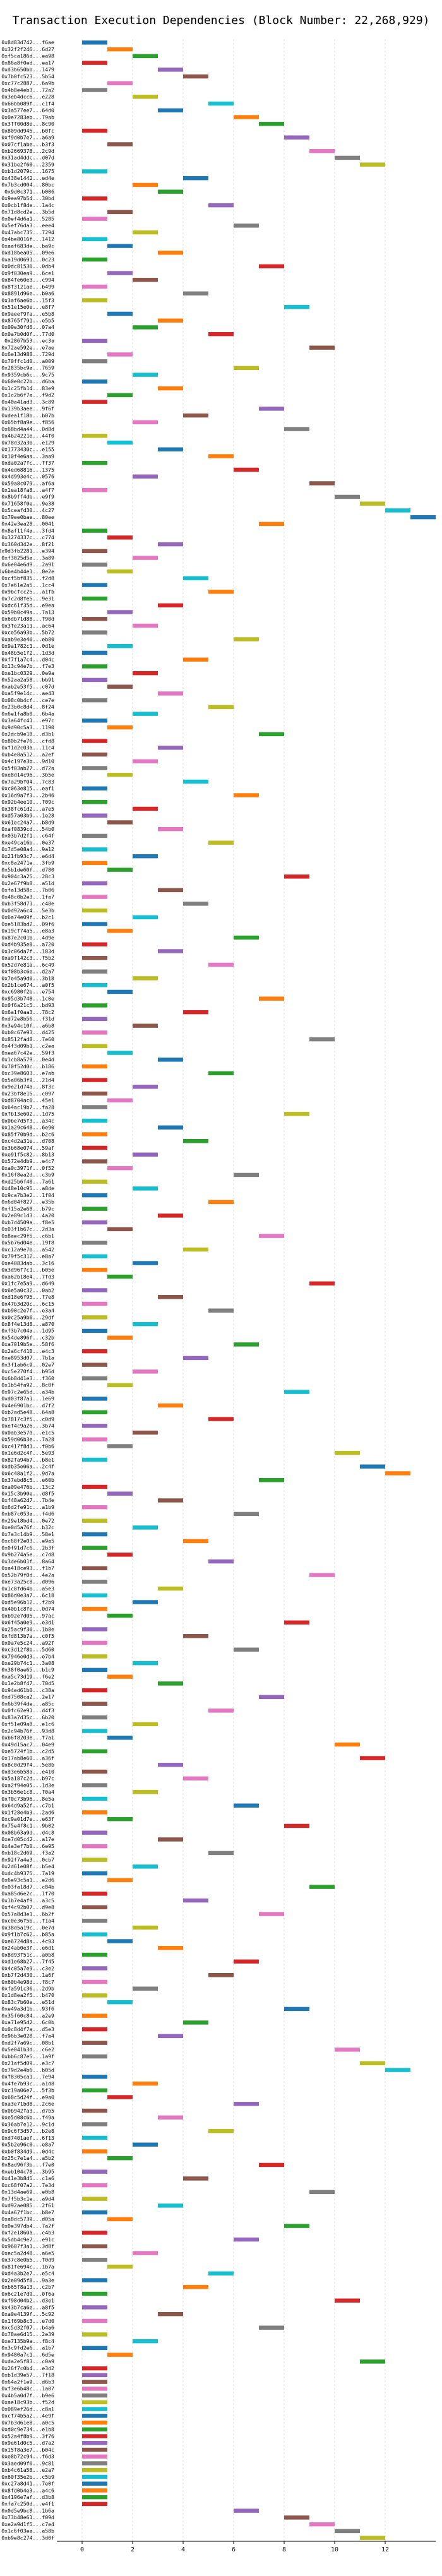 This screenshot has height=2576, width=442. I want to click on y-tick-label: 0xd5e96b12...f2b9, so click(27, 1602).